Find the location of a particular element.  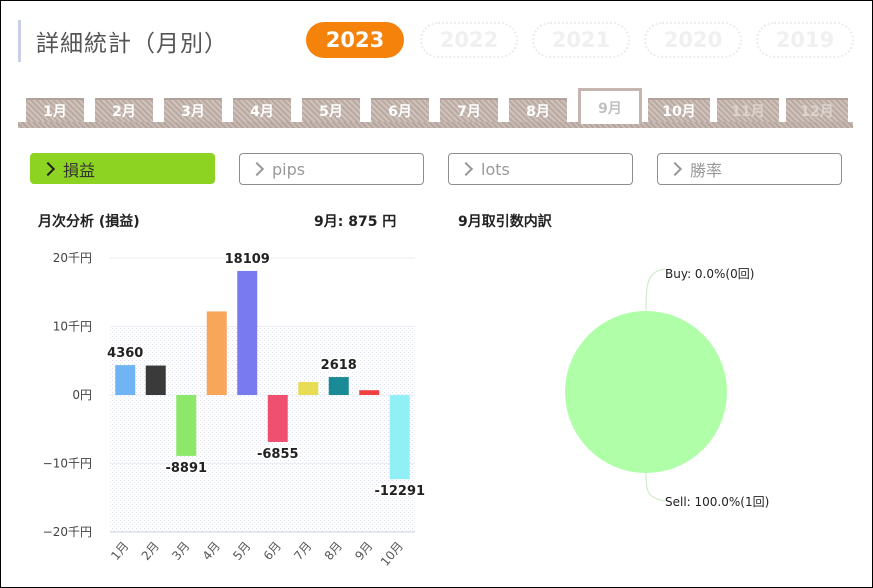

tab-month-3: 3月 is located at coordinates (193, 110).